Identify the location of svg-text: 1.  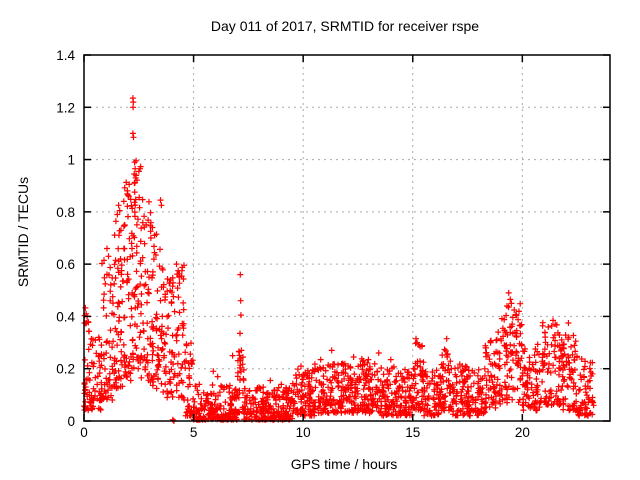
(71, 160).